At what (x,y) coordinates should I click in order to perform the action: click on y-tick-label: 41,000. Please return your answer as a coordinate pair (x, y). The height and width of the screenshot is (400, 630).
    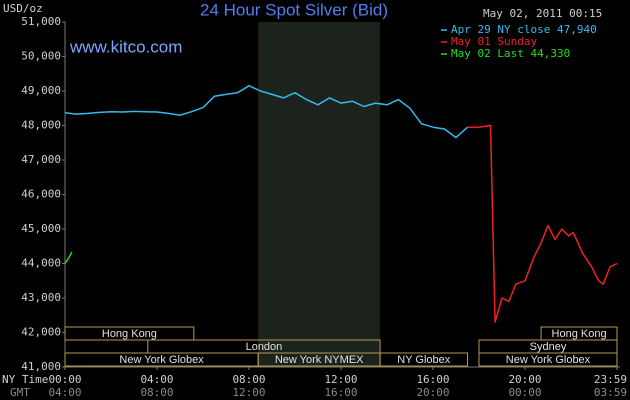
    Looking at the image, I should click on (41, 366).